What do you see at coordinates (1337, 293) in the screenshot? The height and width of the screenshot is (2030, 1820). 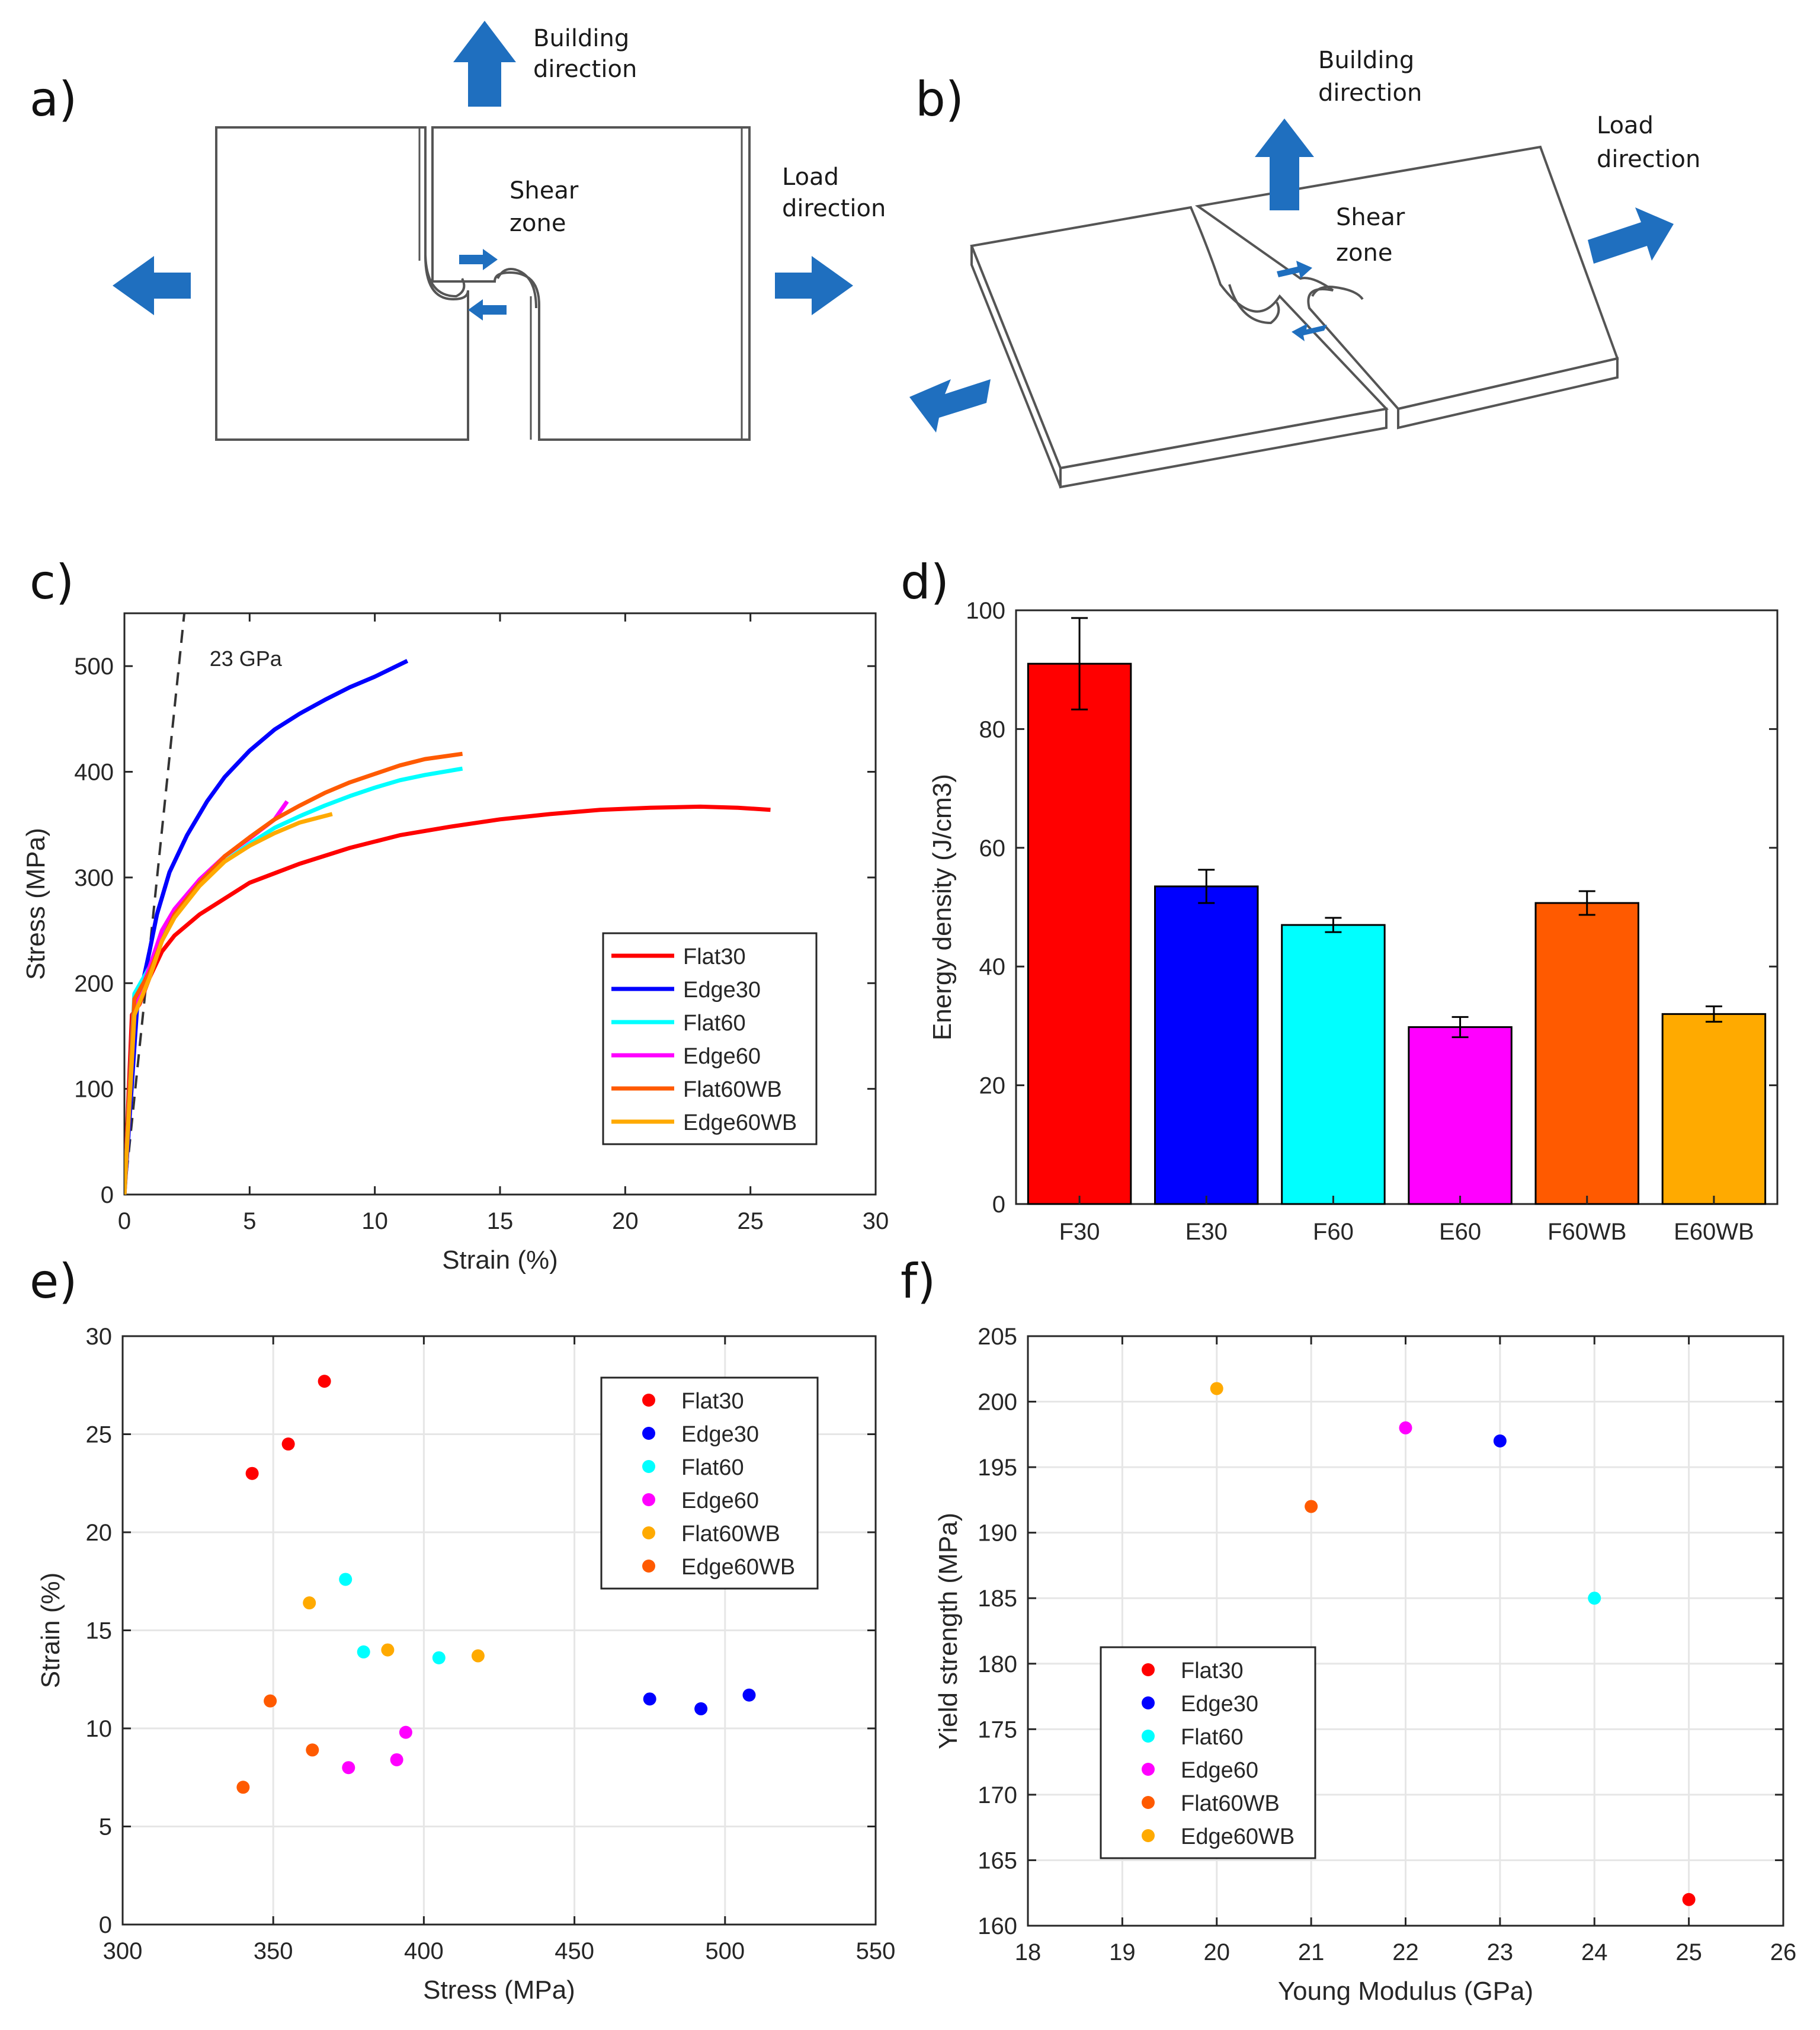 I see `panel-b-notch-right` at bounding box center [1337, 293].